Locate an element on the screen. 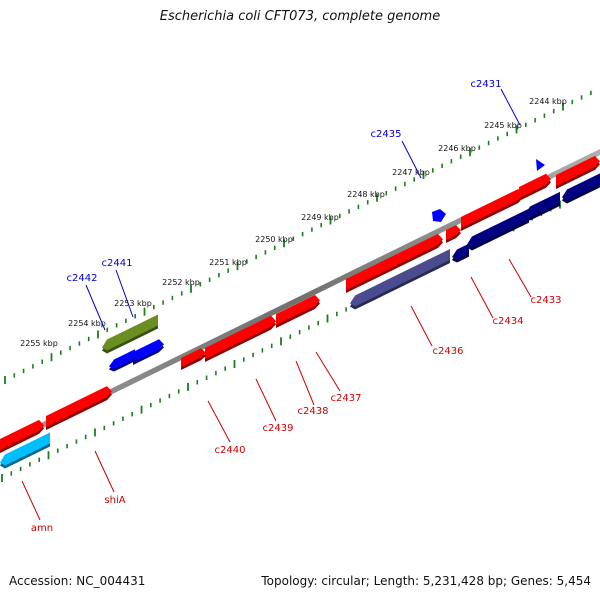 The width and height of the screenshot is (600, 605). gene-rev-3-body is located at coordinates (498, 228).